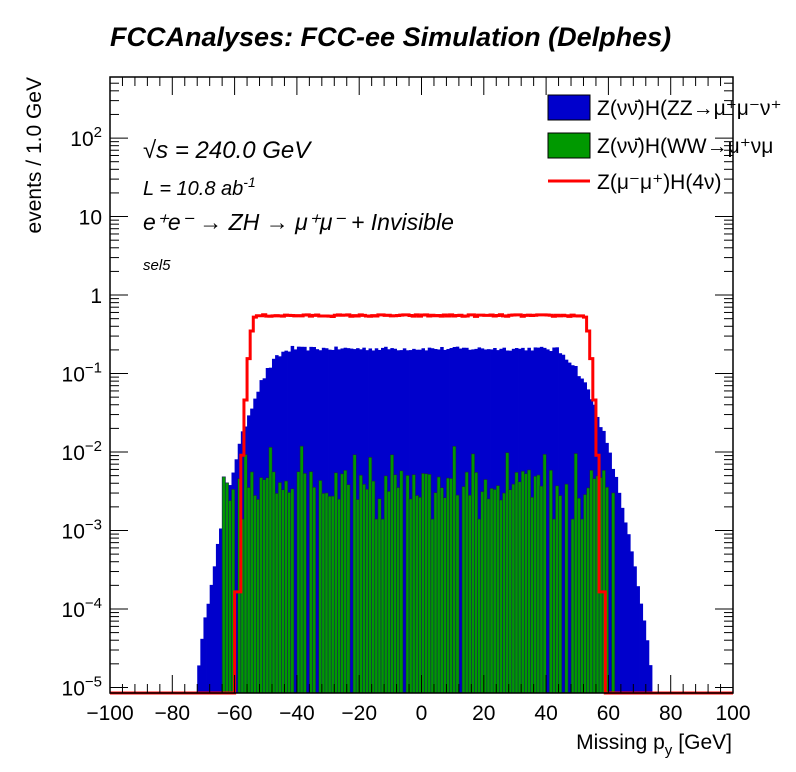  What do you see at coordinates (298, 222) in the screenshot?
I see `annotation-process: e⁺e⁻ → ZH → μ⁺μ⁻ + Invisible` at bounding box center [298, 222].